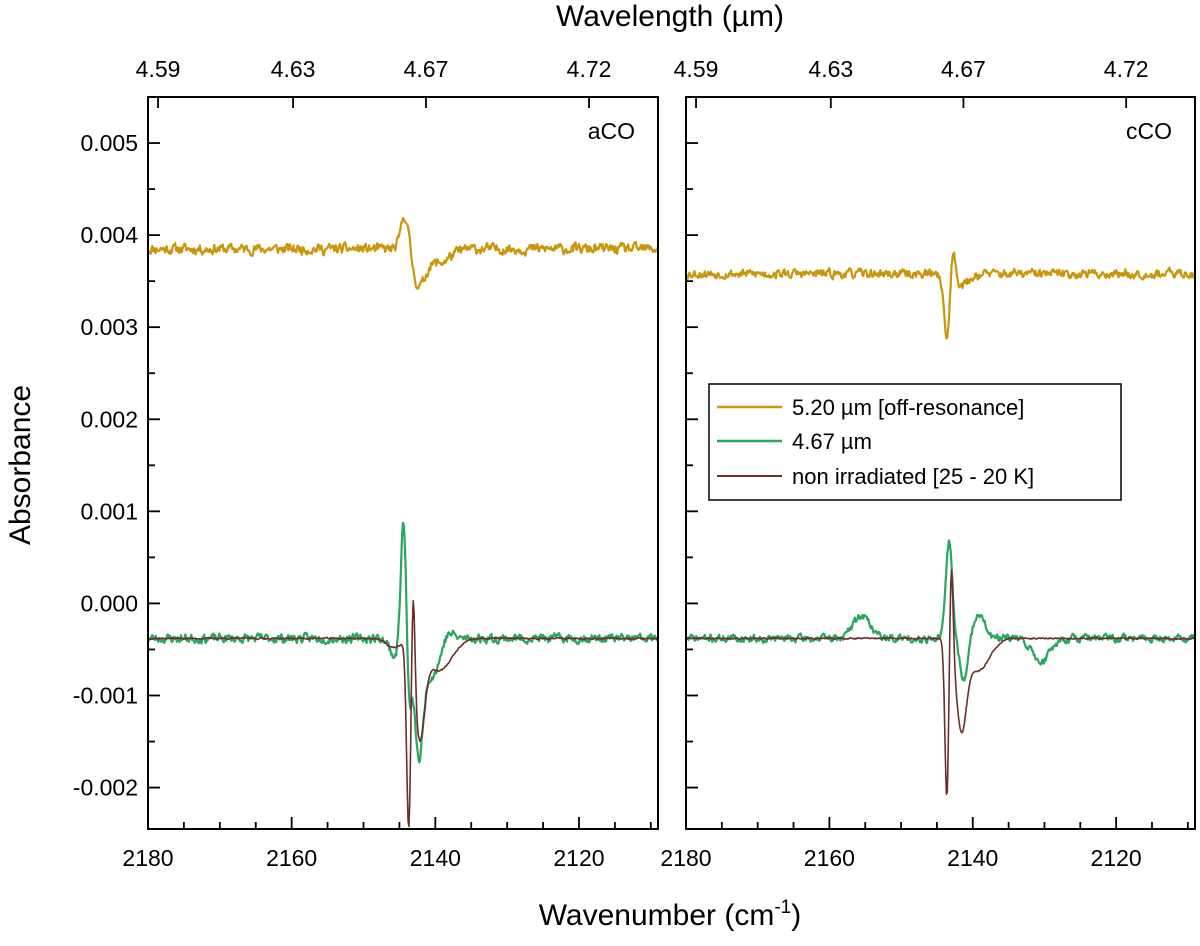  Describe the element at coordinates (1149, 131) in the screenshot. I see `panel-label: cCO` at that location.